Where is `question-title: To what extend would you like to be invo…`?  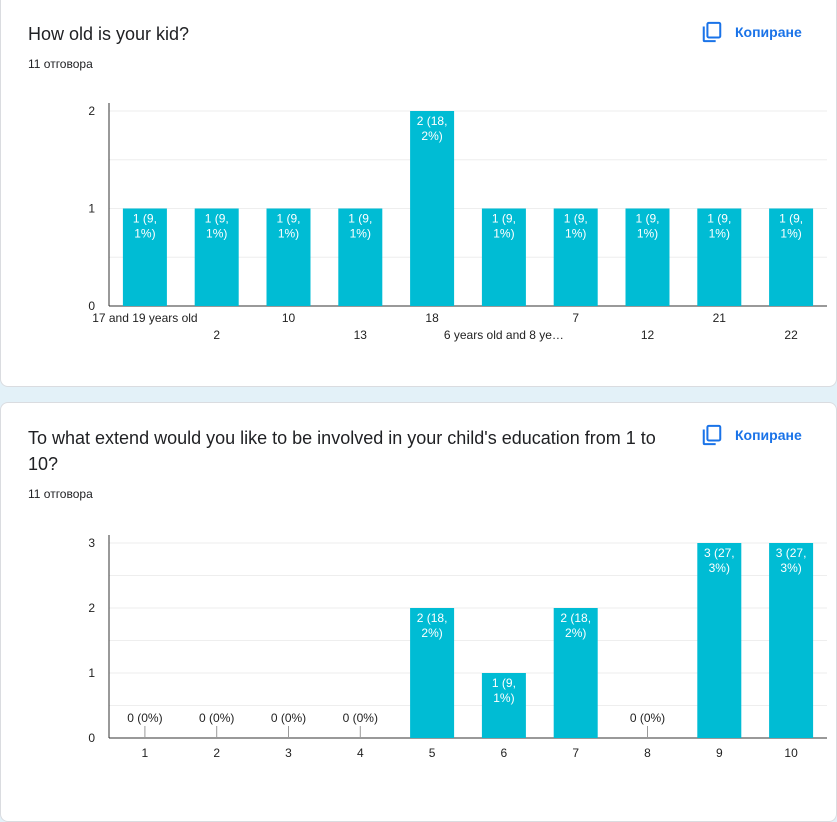
question-title: To what extend would you like to be invo… is located at coordinates (342, 451).